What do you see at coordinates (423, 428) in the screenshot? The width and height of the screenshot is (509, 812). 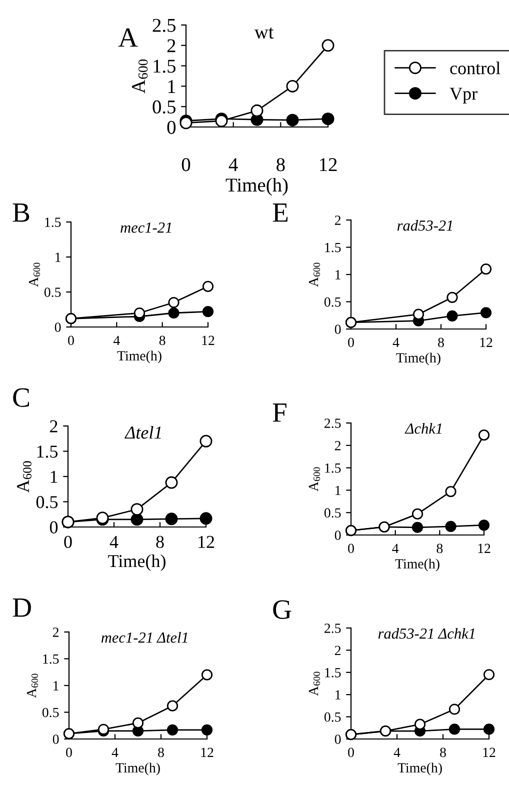 I see `chart-title: Δchk1` at bounding box center [423, 428].